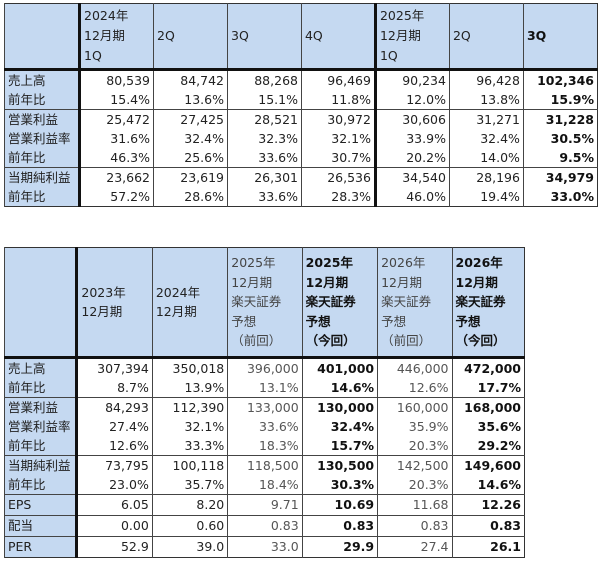 This screenshot has height=587, width=600. What do you see at coordinates (339, 407) in the screenshot?
I see `cell: 130,000` at bounding box center [339, 407].